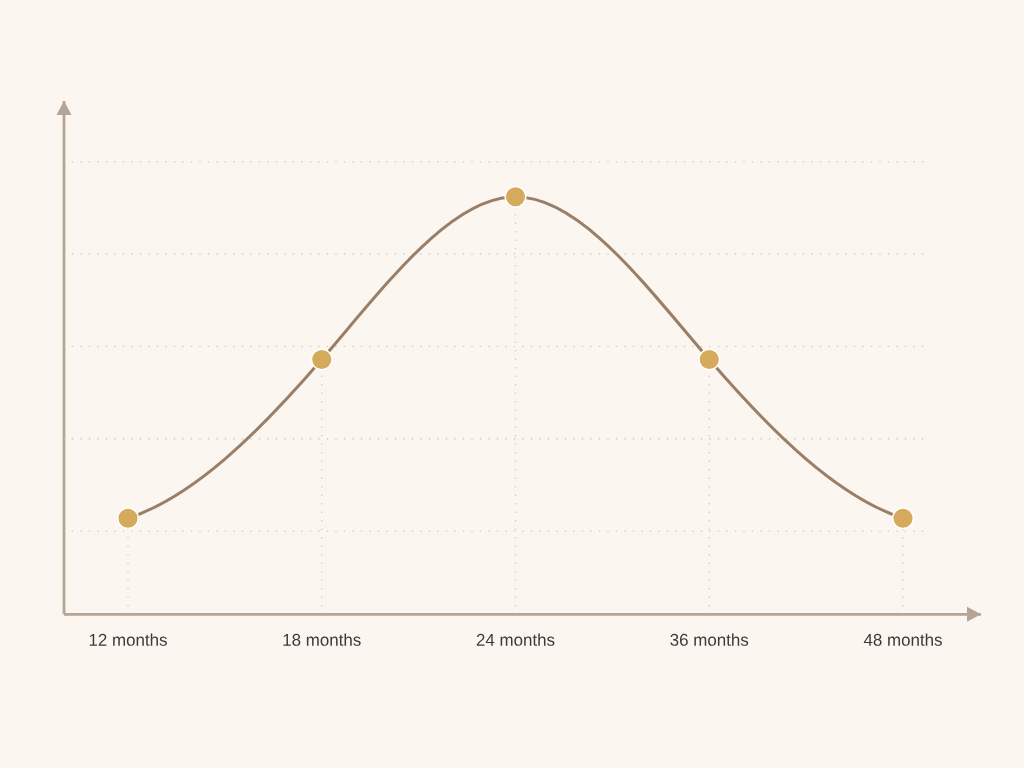 This screenshot has height=768, width=1024. What do you see at coordinates (709, 639) in the screenshot?
I see `x-tick-label: 36 months` at bounding box center [709, 639].